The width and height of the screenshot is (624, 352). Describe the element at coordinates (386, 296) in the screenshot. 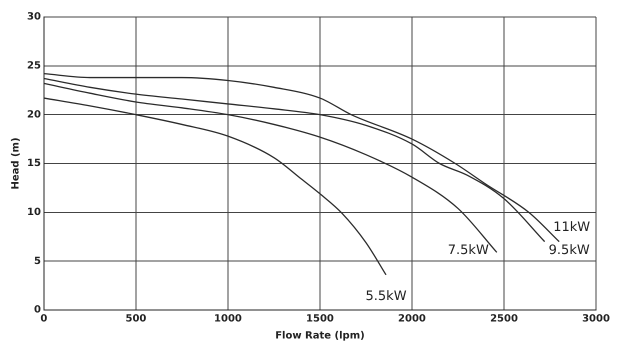

I see `series-label: 5.5kW` at that location.